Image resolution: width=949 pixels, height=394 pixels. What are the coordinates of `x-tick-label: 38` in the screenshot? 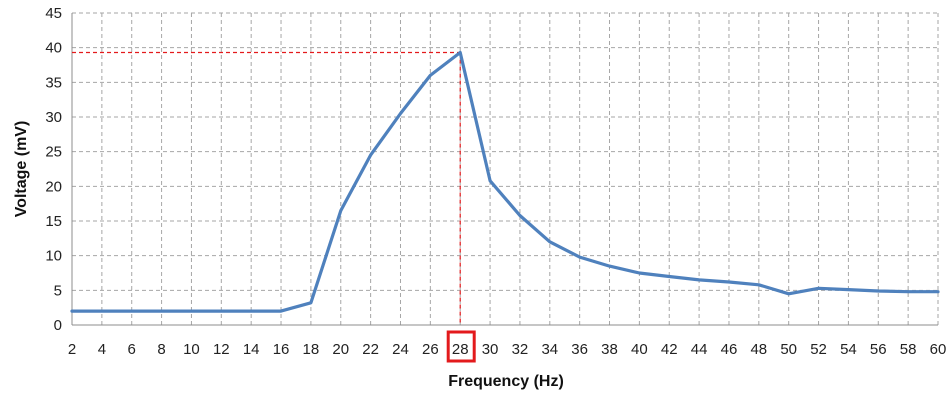 It's located at (609, 349).